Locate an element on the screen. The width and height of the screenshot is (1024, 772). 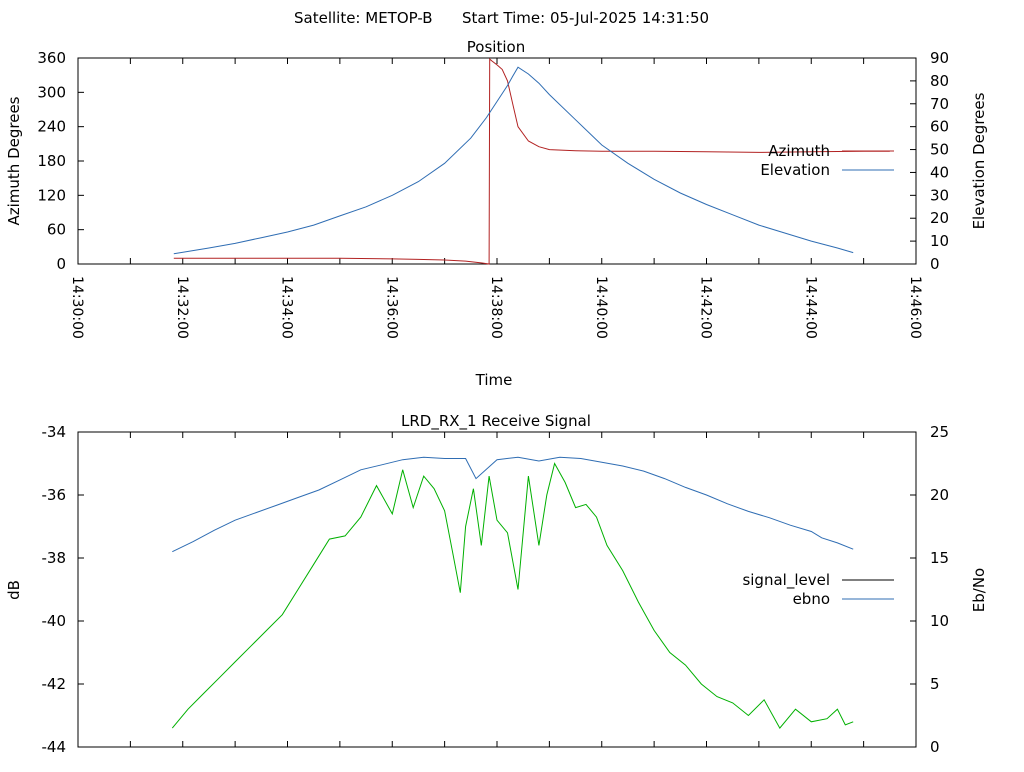
x-tick-label: 14:30:00 is located at coordinates (77, 307).